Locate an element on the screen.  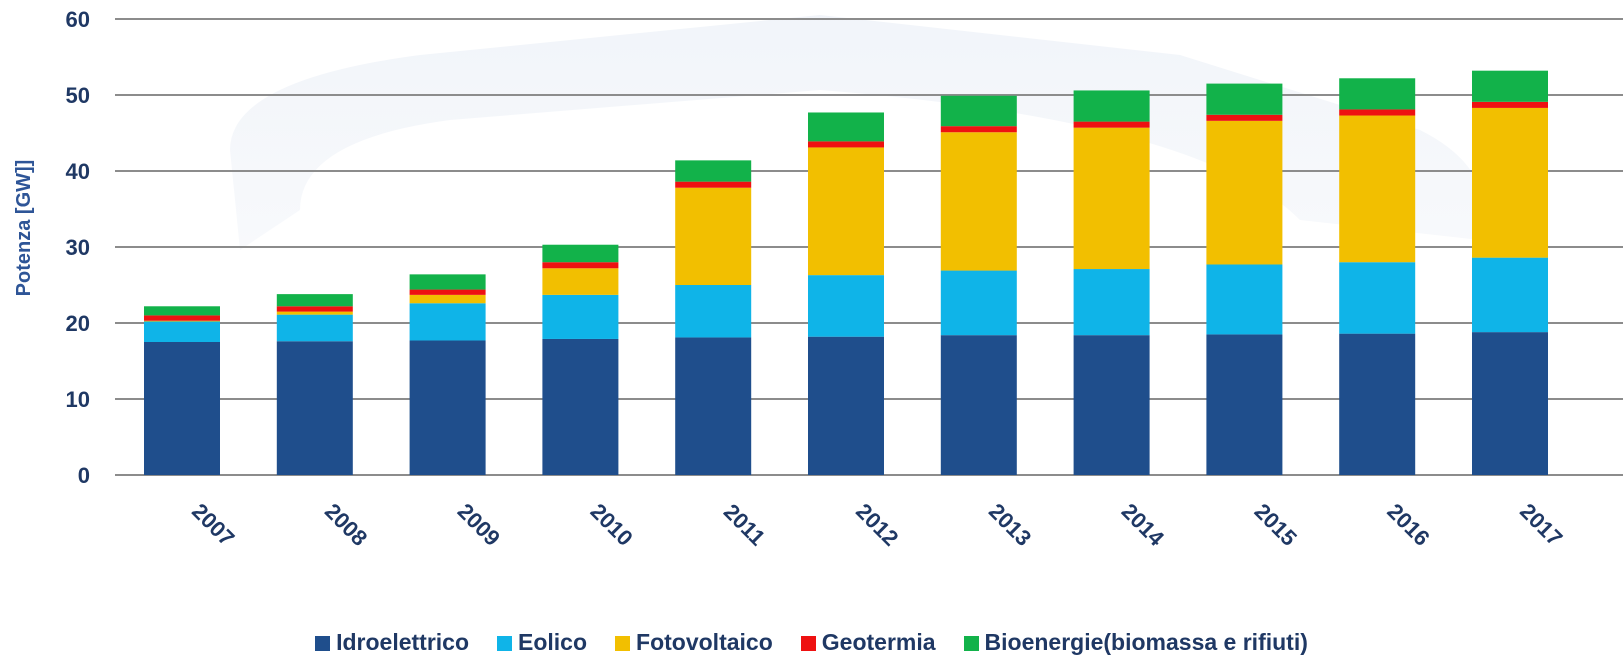
legend-label: Geotermia is located at coordinates (878, 642).